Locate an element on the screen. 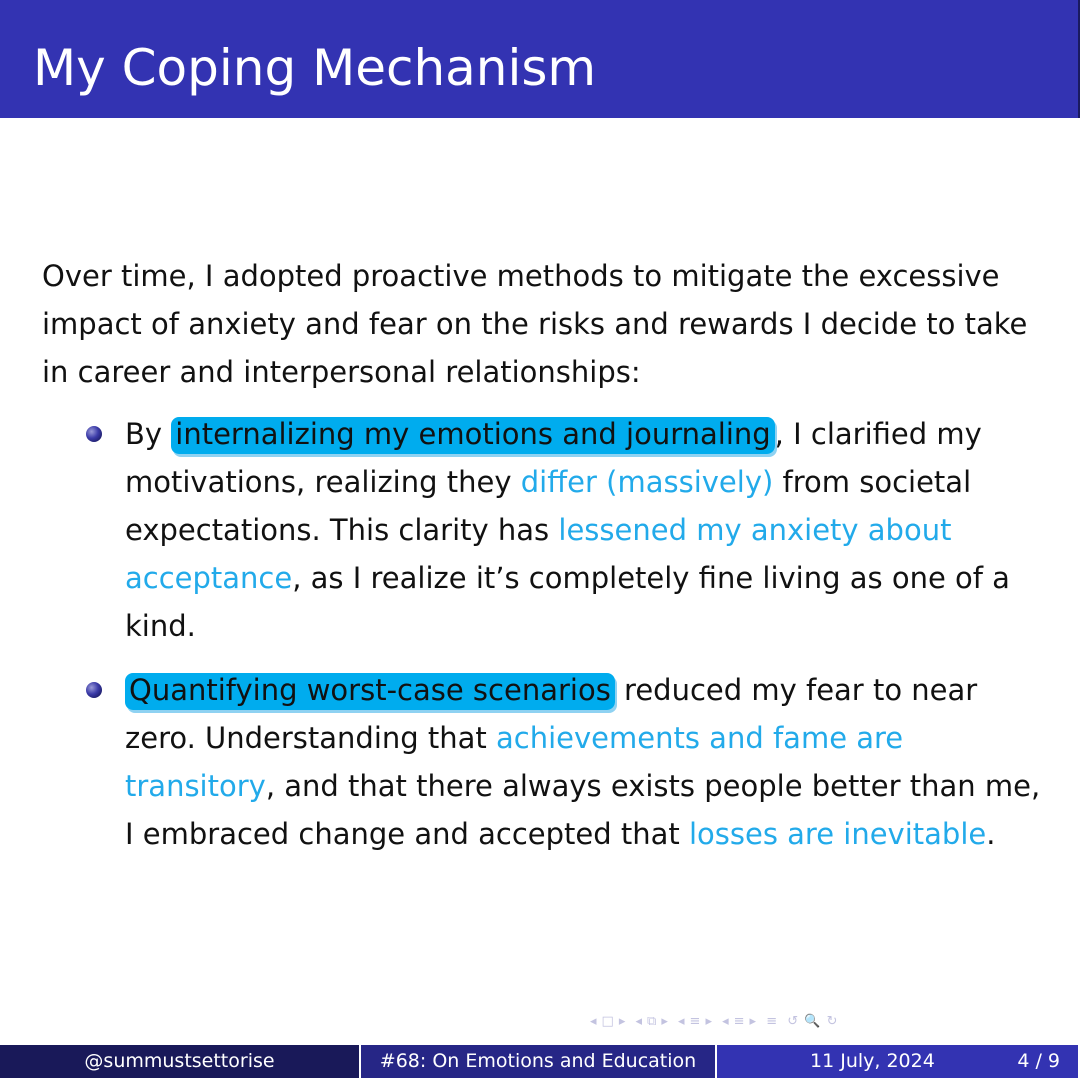 This screenshot has width=1080, height=1080. slide-title-bar: My Coping Mechanism is located at coordinates (540, 59).